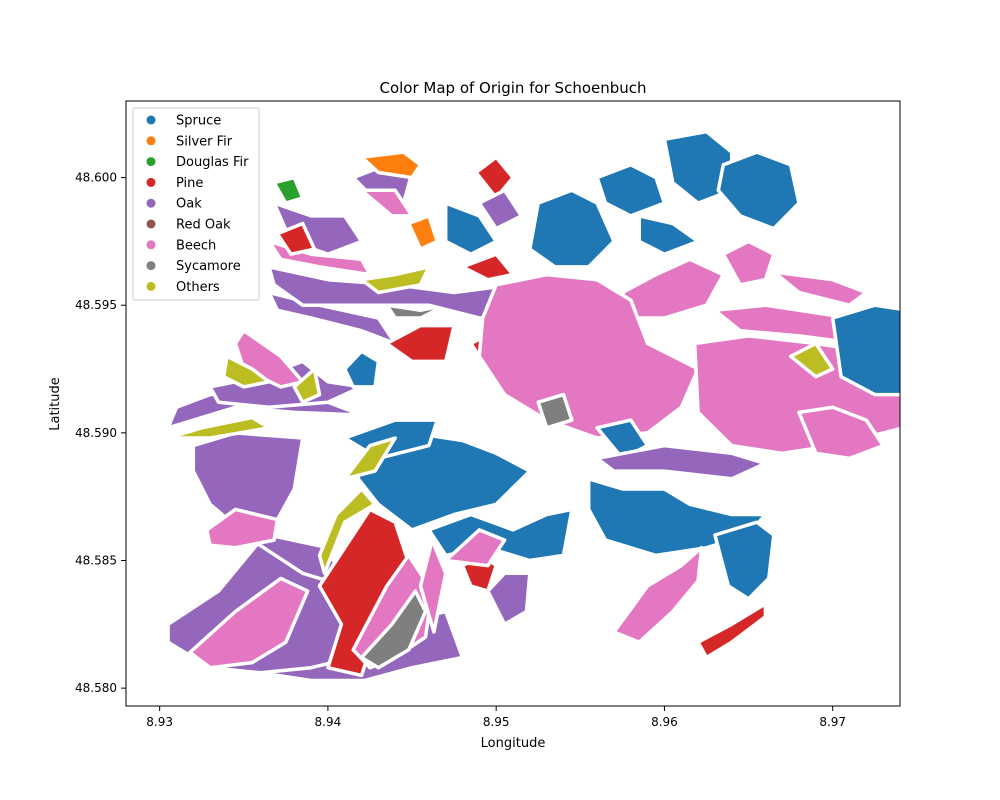 This screenshot has width=1000, height=800. What do you see at coordinates (496, 722) in the screenshot?
I see `x-tick-label: 8.95` at bounding box center [496, 722].